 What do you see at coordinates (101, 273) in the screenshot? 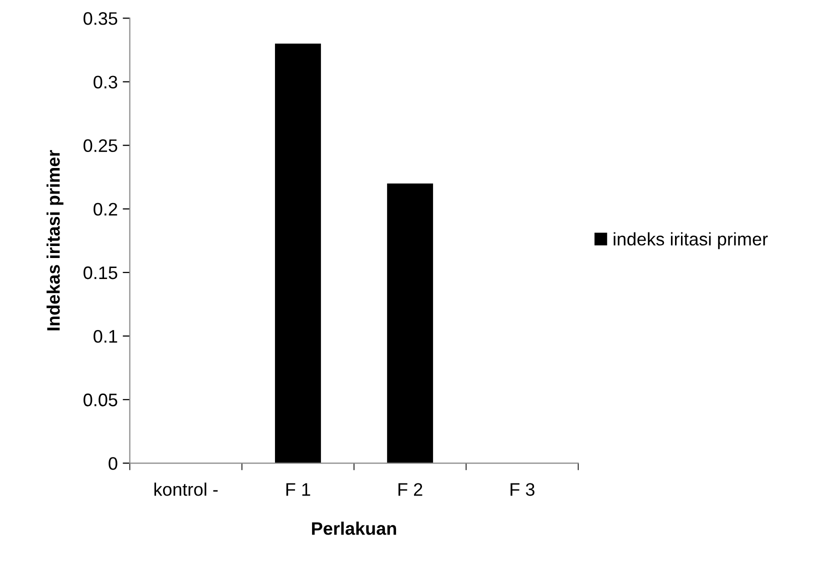
I see `y-tick-label: 0.15` at bounding box center [101, 273].